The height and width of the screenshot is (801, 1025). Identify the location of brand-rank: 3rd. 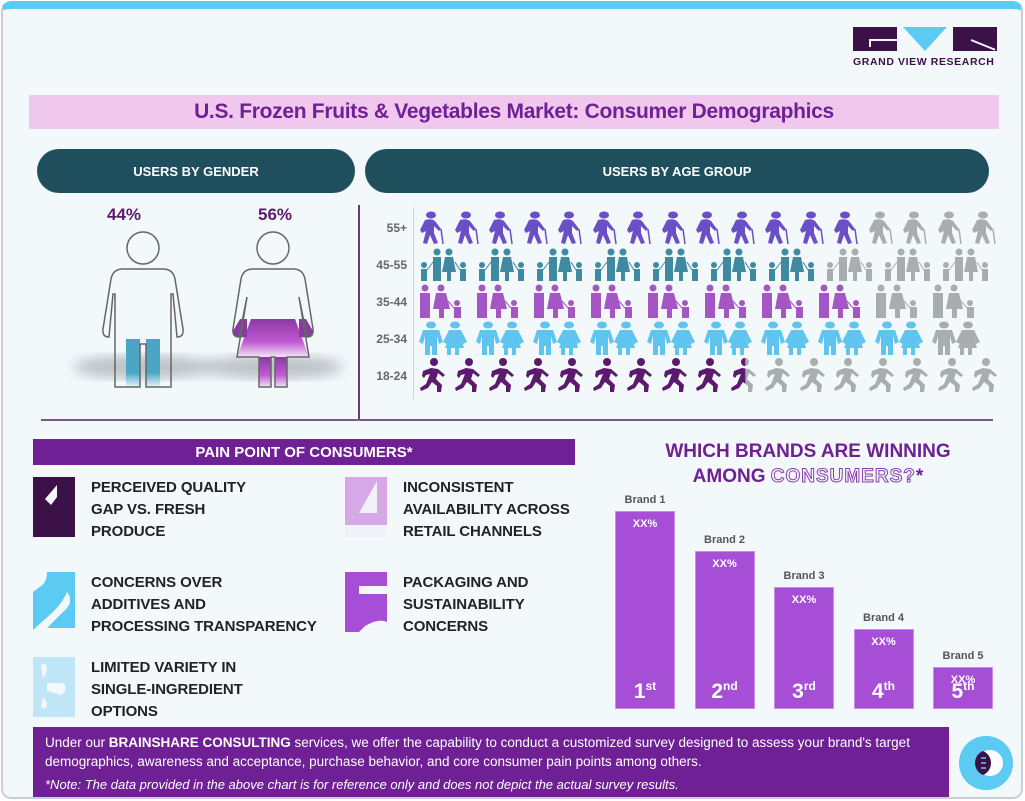
(804, 691).